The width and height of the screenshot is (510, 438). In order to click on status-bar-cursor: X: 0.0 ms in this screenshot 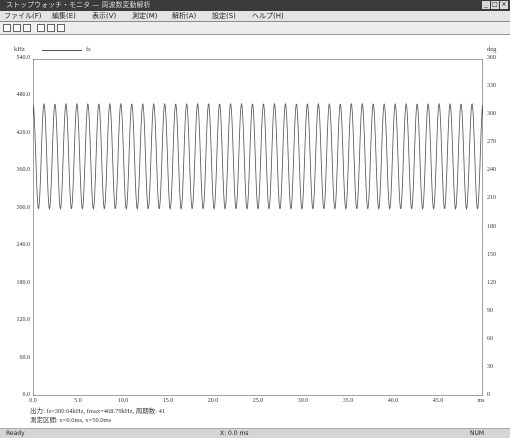, I will do `click(234, 433)`.